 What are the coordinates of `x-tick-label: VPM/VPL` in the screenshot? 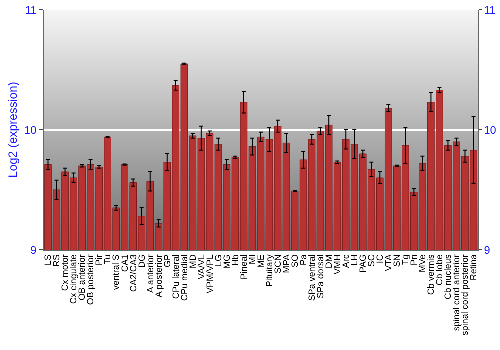 It's located at (209, 274).